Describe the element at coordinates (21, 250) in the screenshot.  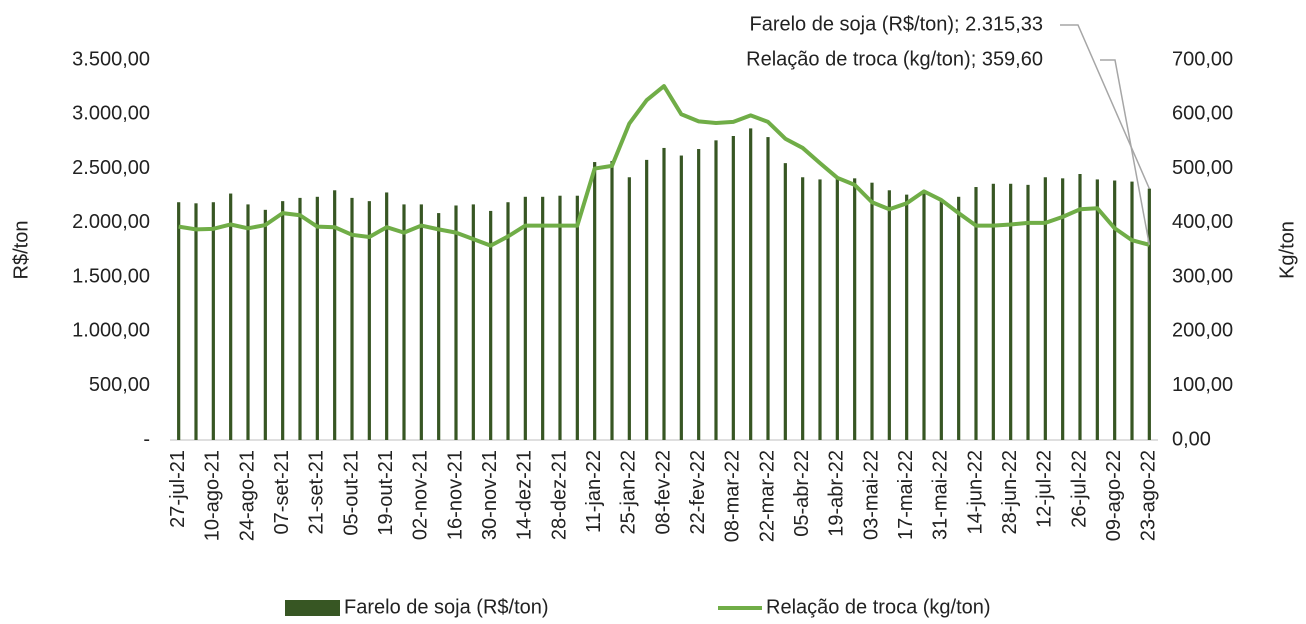
I see `y-axis-label: R$/ton` at that location.